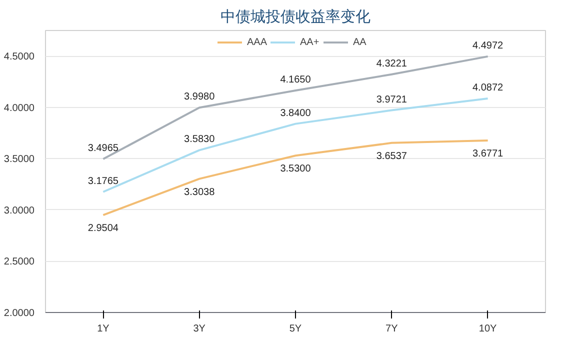 The width and height of the screenshot is (577, 339). I want to click on data-label: 3.6771, so click(488, 154).